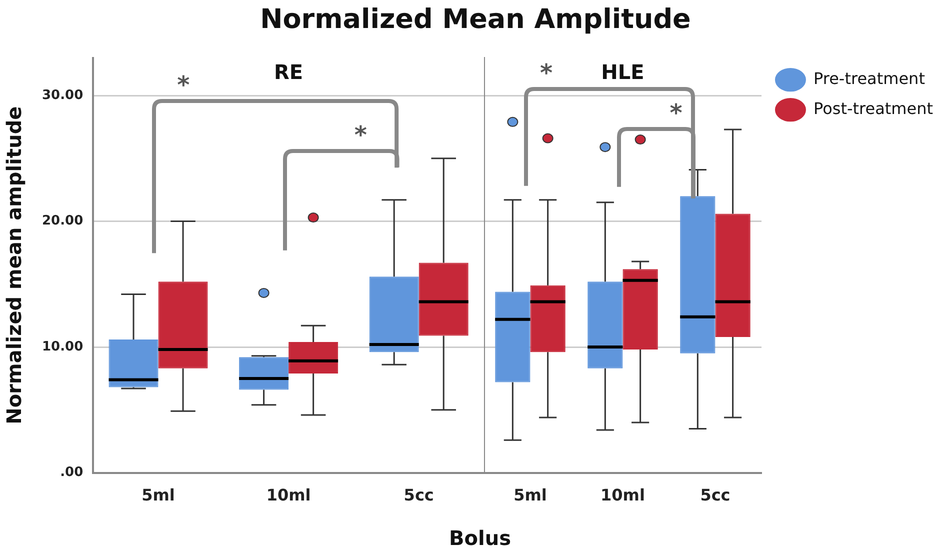 The width and height of the screenshot is (951, 554). I want to click on chart-title: Normalized Mean Amplitude, so click(475, 19).